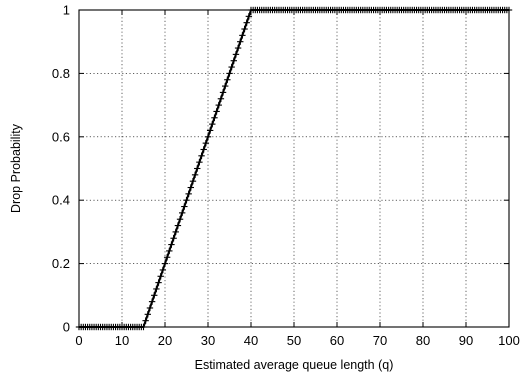  Describe the element at coordinates (466, 340) in the screenshot. I see `x-tick-label: 90` at that location.